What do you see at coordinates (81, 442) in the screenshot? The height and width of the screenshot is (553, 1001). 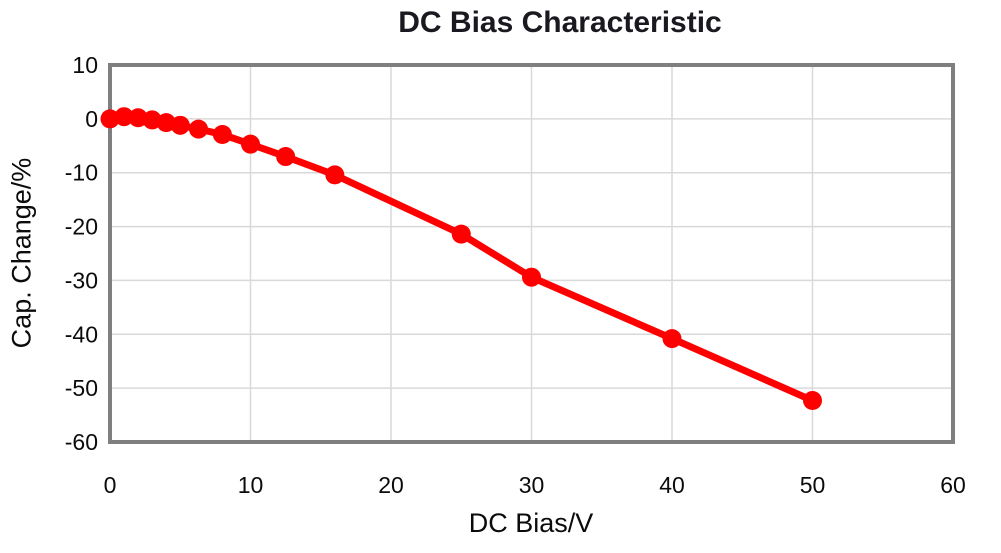 I see `y-tick-label: -60` at bounding box center [81, 442].